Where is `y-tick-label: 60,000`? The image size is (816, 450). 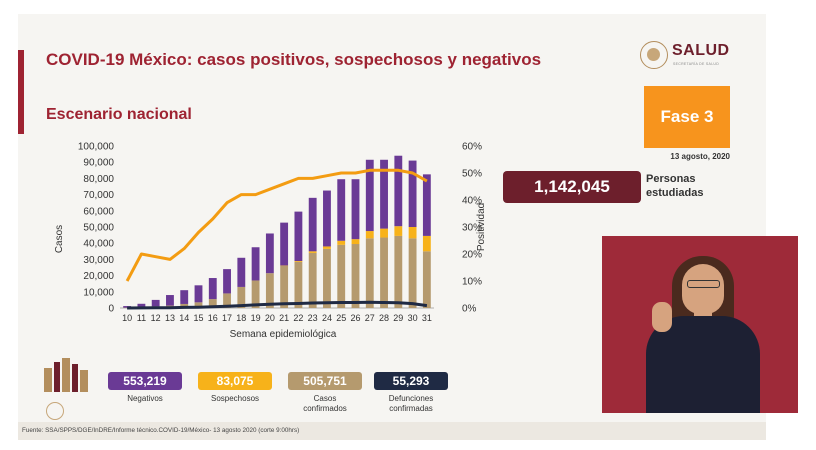 y-tick-label: 60,000 is located at coordinates (98, 211).